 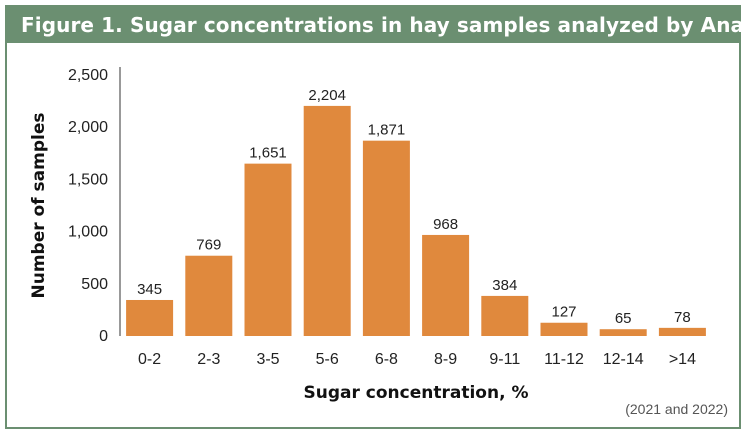 I want to click on data-label: 384, so click(x=504, y=285).